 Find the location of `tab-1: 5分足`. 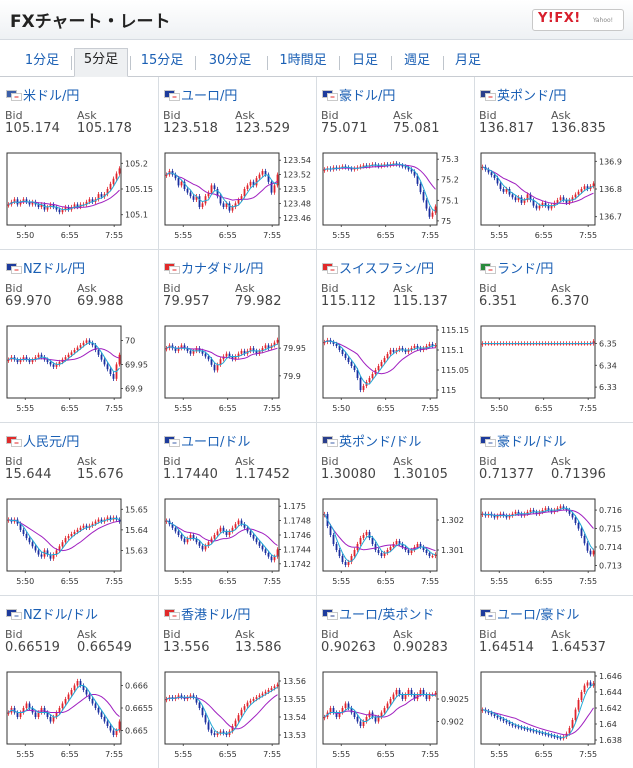

tab-1: 5分足 is located at coordinates (101, 62).